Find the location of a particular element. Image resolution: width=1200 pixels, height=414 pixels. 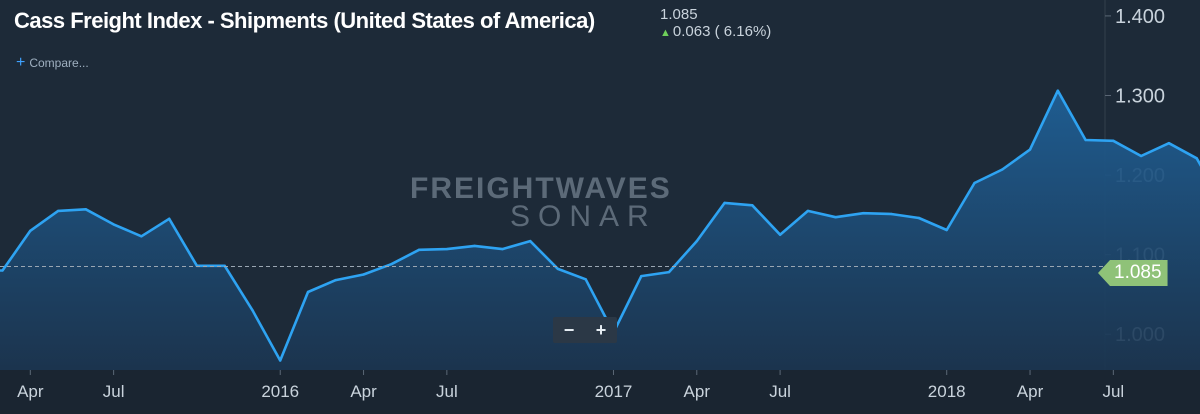

x-tick-label: 2017 is located at coordinates (614, 391).